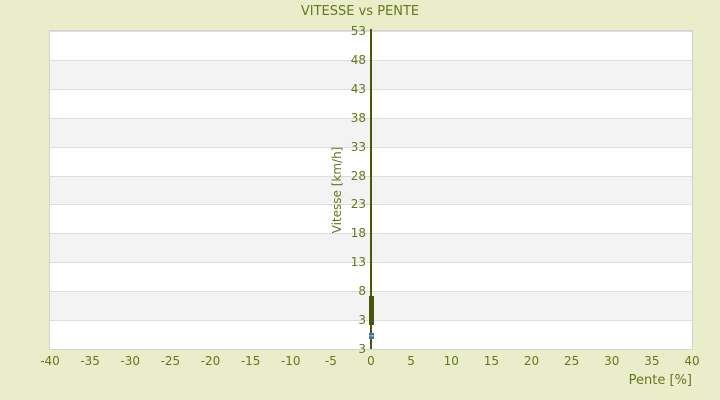 The height and width of the screenshot is (400, 720). Describe the element at coordinates (411, 361) in the screenshot. I see `x-tick-label: 5` at that location.